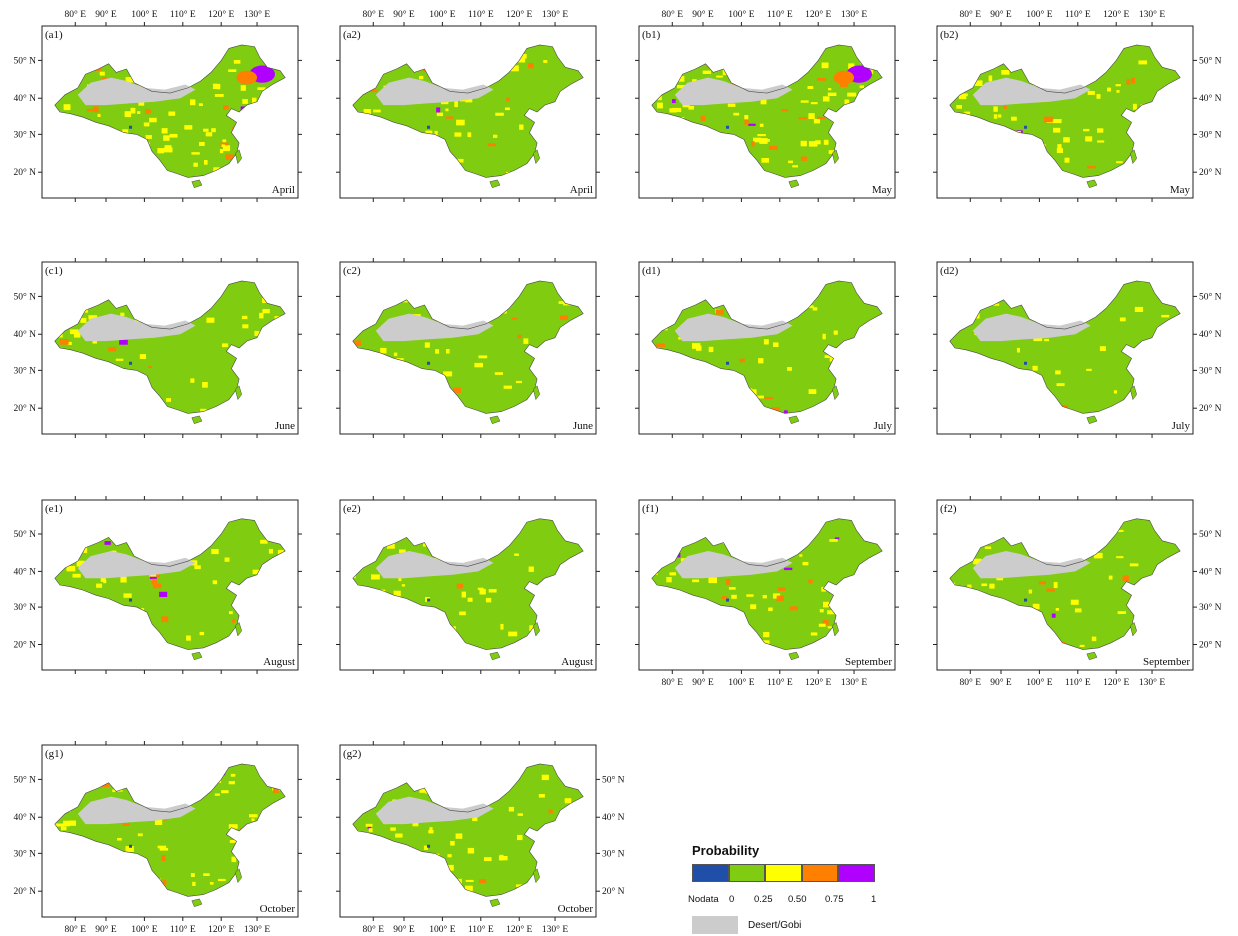 The image size is (1238, 936). I want to click on lon-tick-label: 130° E, so click(1152, 14).